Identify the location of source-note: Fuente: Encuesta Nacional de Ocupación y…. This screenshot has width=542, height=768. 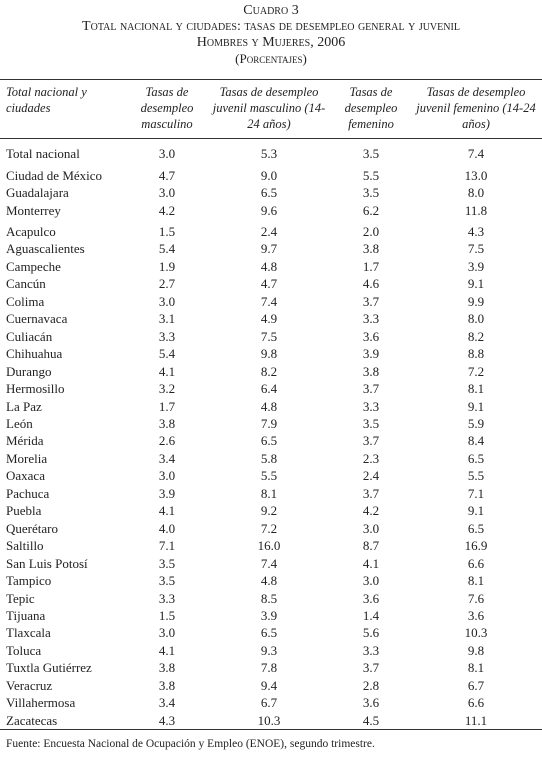
(190, 743).